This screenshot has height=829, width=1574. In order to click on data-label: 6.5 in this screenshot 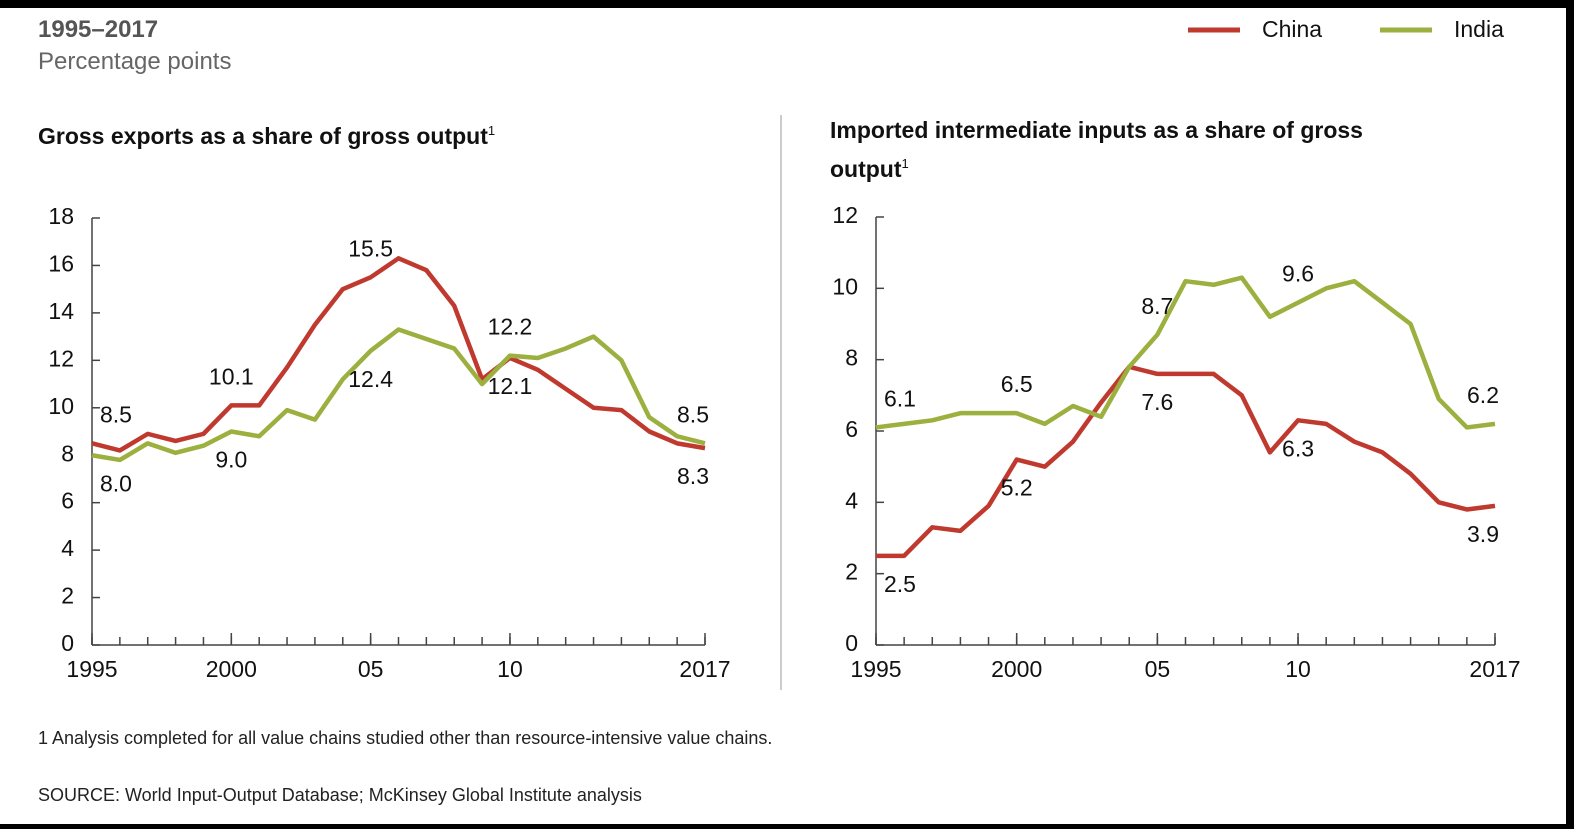, I will do `click(1017, 384)`.